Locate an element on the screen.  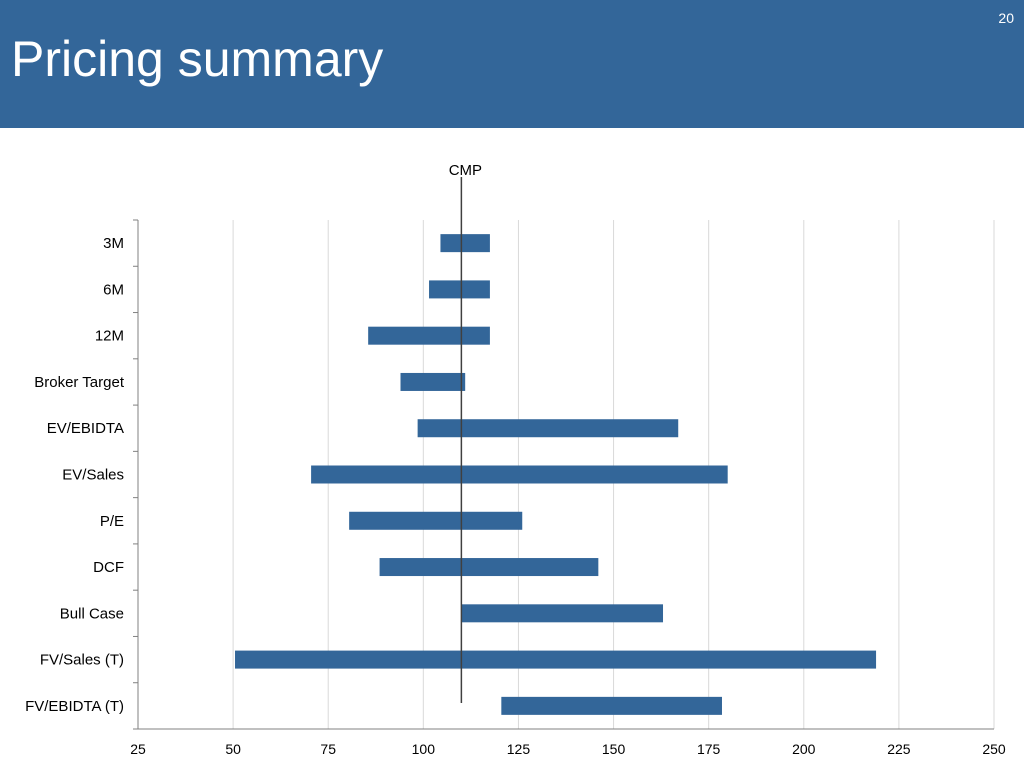
page-number: 20 is located at coordinates (1006, 18).